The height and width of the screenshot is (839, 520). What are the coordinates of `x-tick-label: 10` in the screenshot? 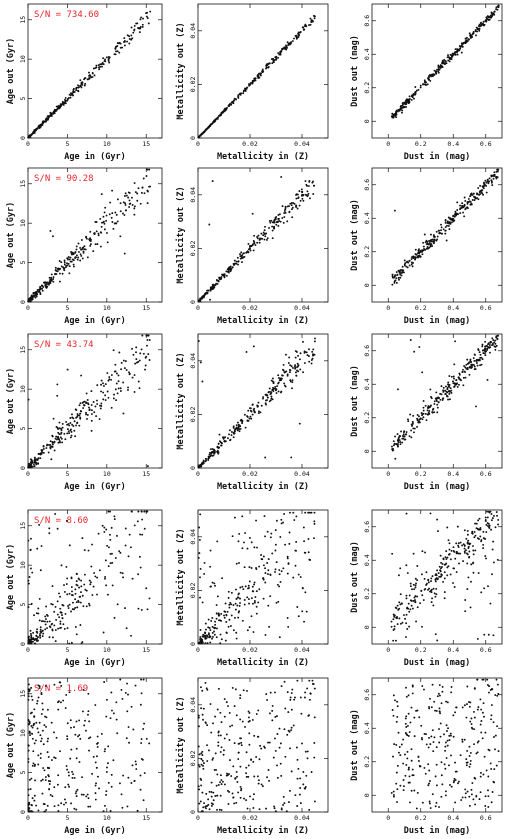 It's located at (107, 650).